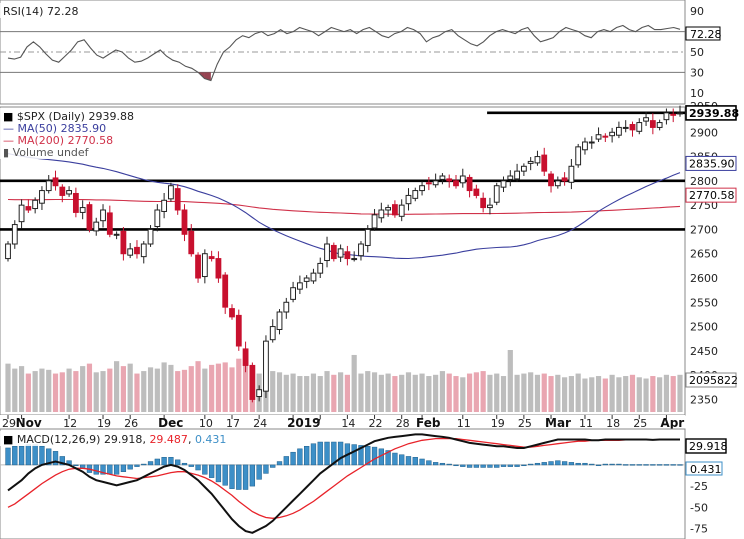  Describe the element at coordinates (525, 423) in the screenshot. I see `date-tick-label: 25` at that location.